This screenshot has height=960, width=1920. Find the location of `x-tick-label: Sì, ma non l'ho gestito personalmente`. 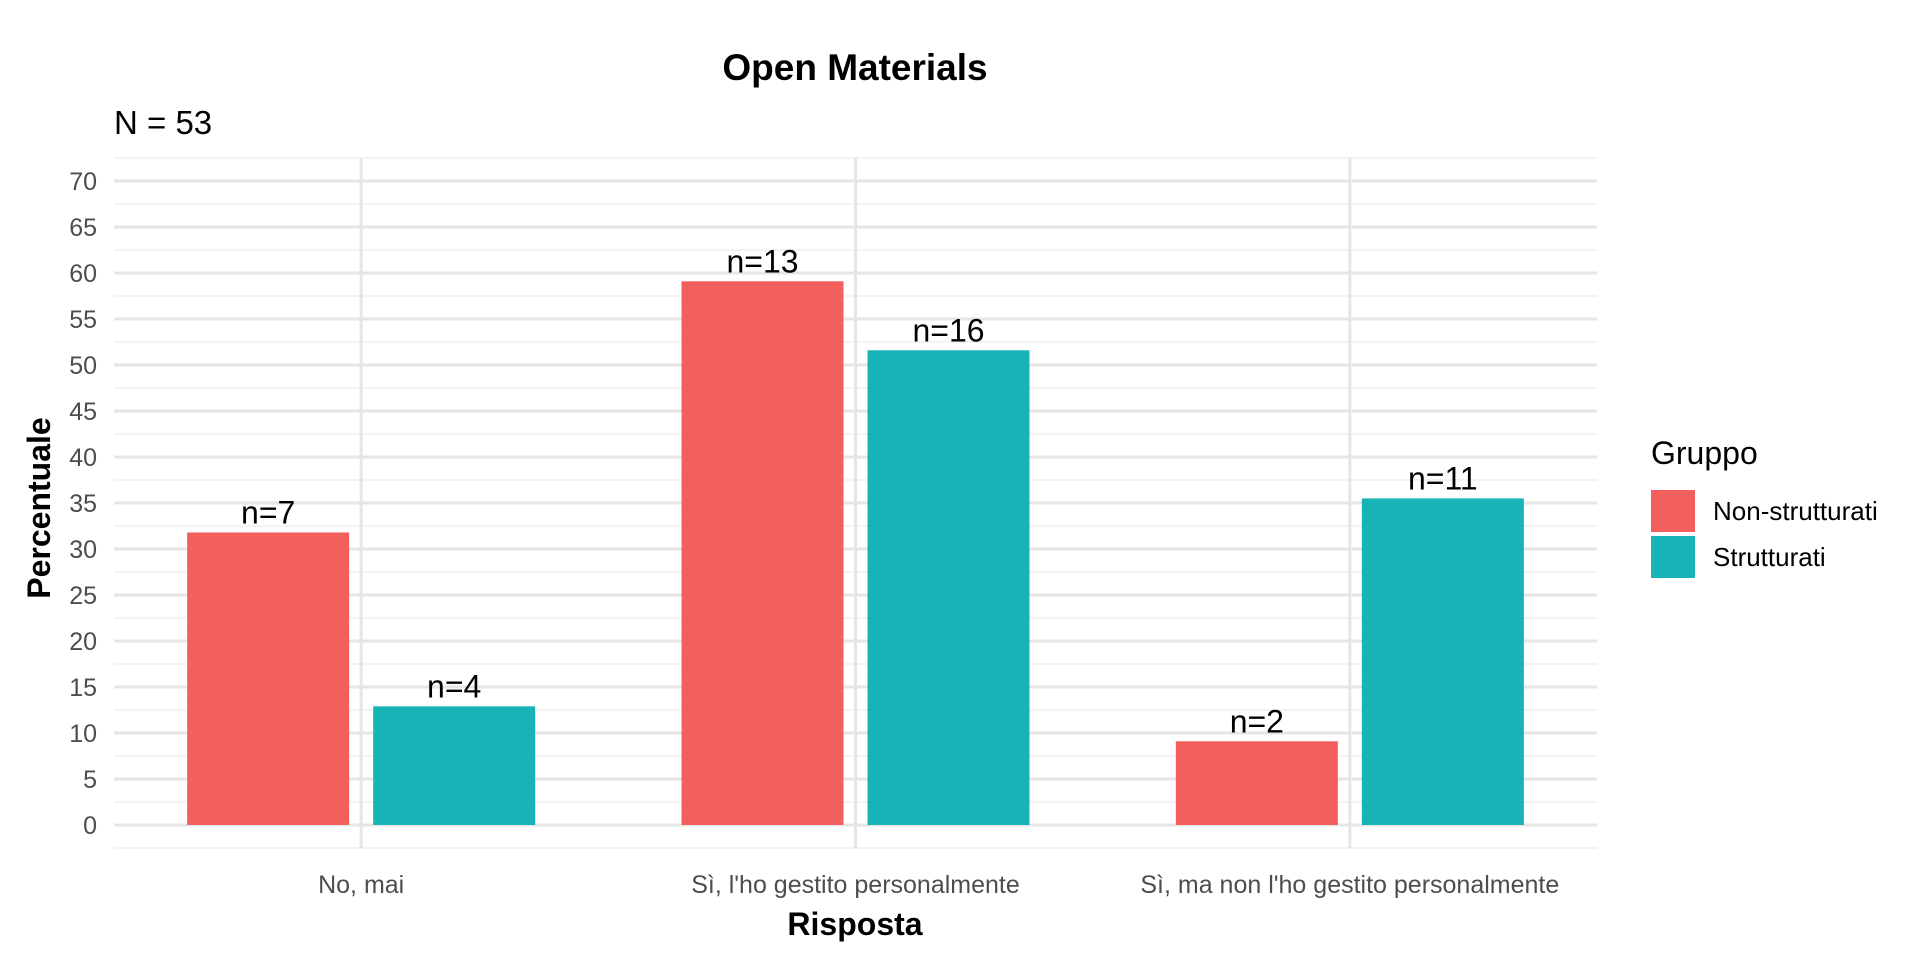

x-tick-label: Sì, ma non l'ho gestito personalmente is located at coordinates (1349, 885).